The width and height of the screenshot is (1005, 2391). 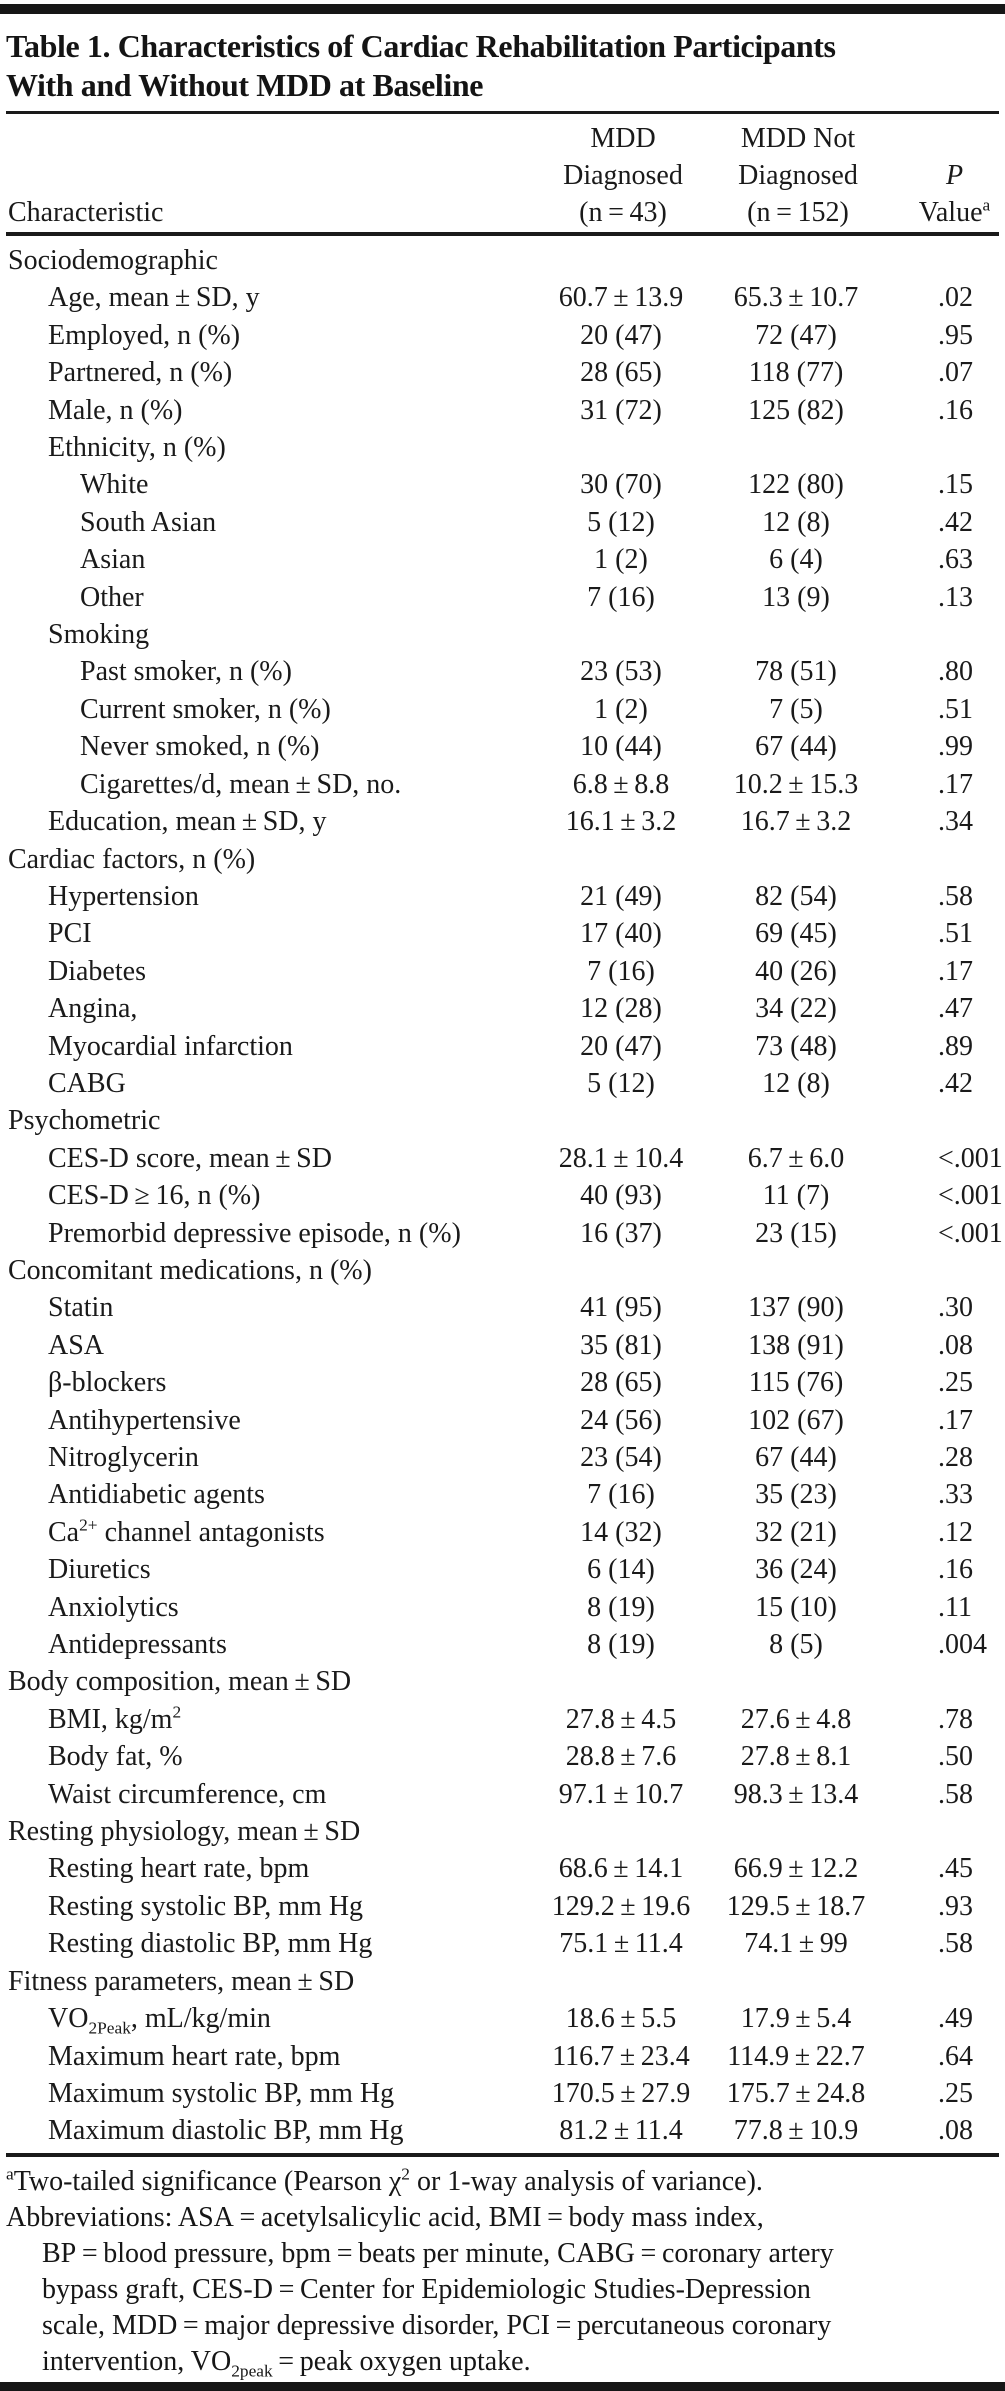 I want to click on mdd-not-value: 40 (26), so click(x=796, y=971).